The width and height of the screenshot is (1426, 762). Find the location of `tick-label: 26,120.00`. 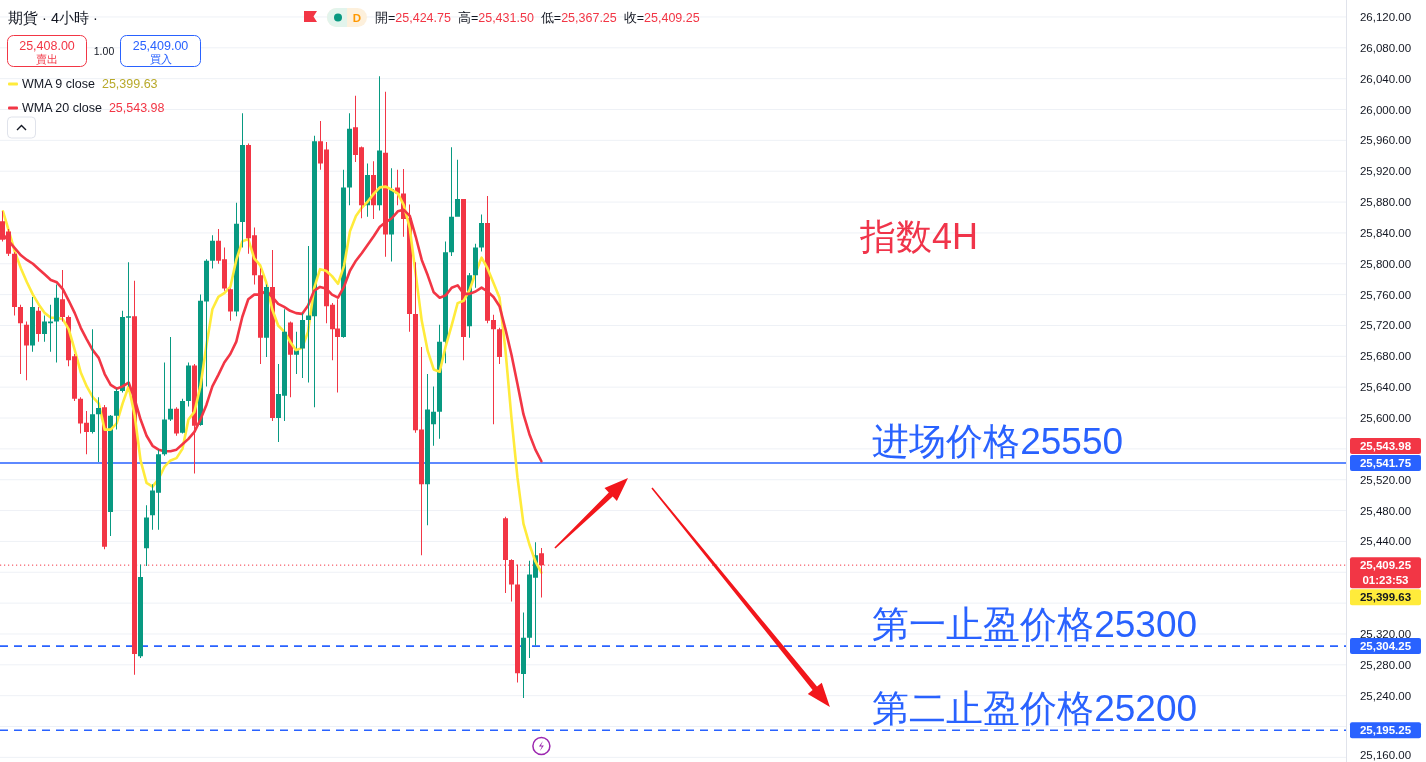

tick-label: 26,120.00 is located at coordinates (1385, 16).